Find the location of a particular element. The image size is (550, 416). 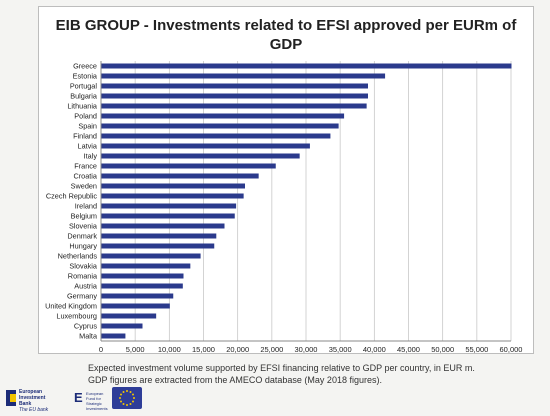

category-label: Sweden is located at coordinates (84, 186).